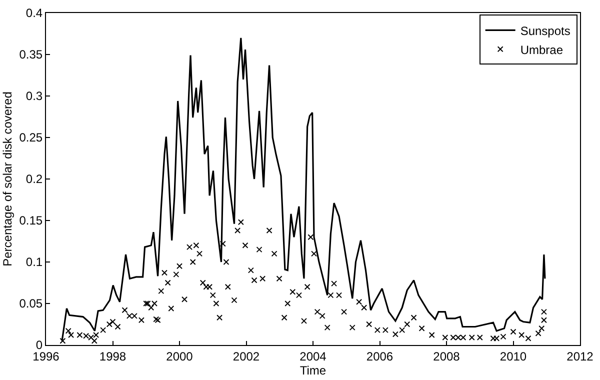  Describe the element at coordinates (246, 356) in the screenshot. I see `x-tick-label: 2002` at that location.